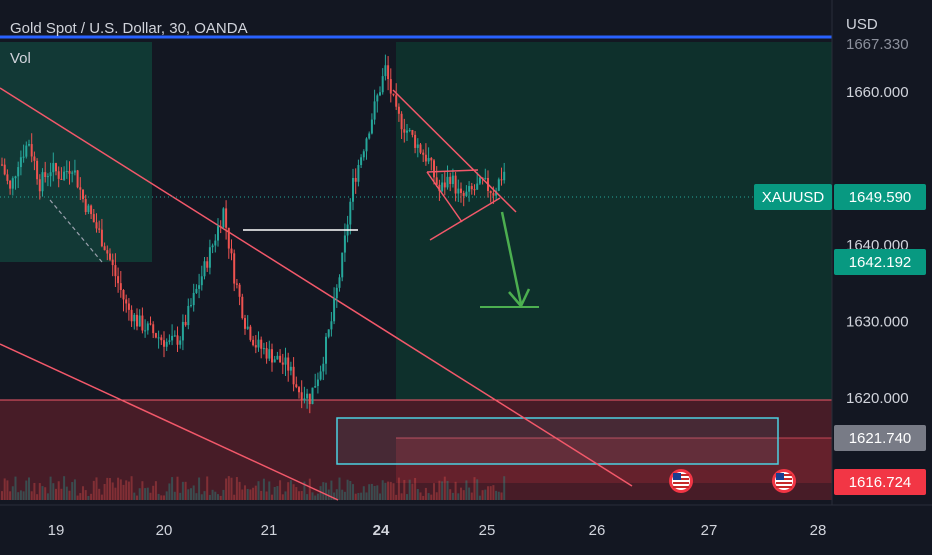  What do you see at coordinates (793, 197) in the screenshot?
I see `symbol-badge: XAUUSD` at bounding box center [793, 197].